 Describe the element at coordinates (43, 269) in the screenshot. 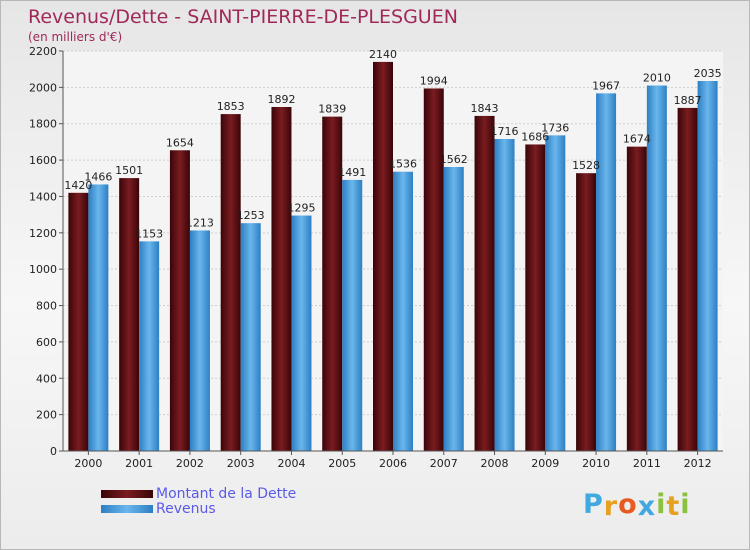

I see `y-tick-label: 1000` at that location.